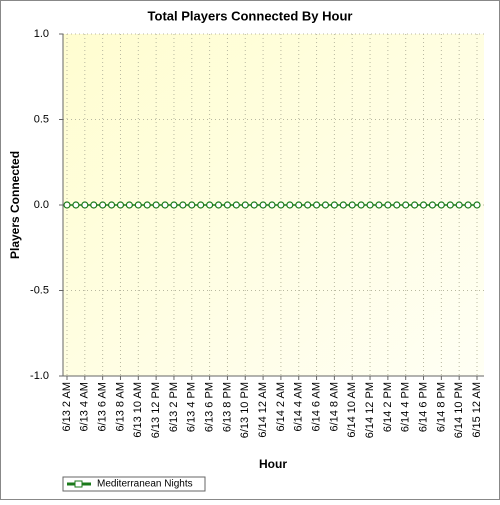 Image resolution: width=500 pixels, height=505 pixels. Describe the element at coordinates (245, 410) in the screenshot. I see `x-tick-label: 6/13 10 PM` at that location.